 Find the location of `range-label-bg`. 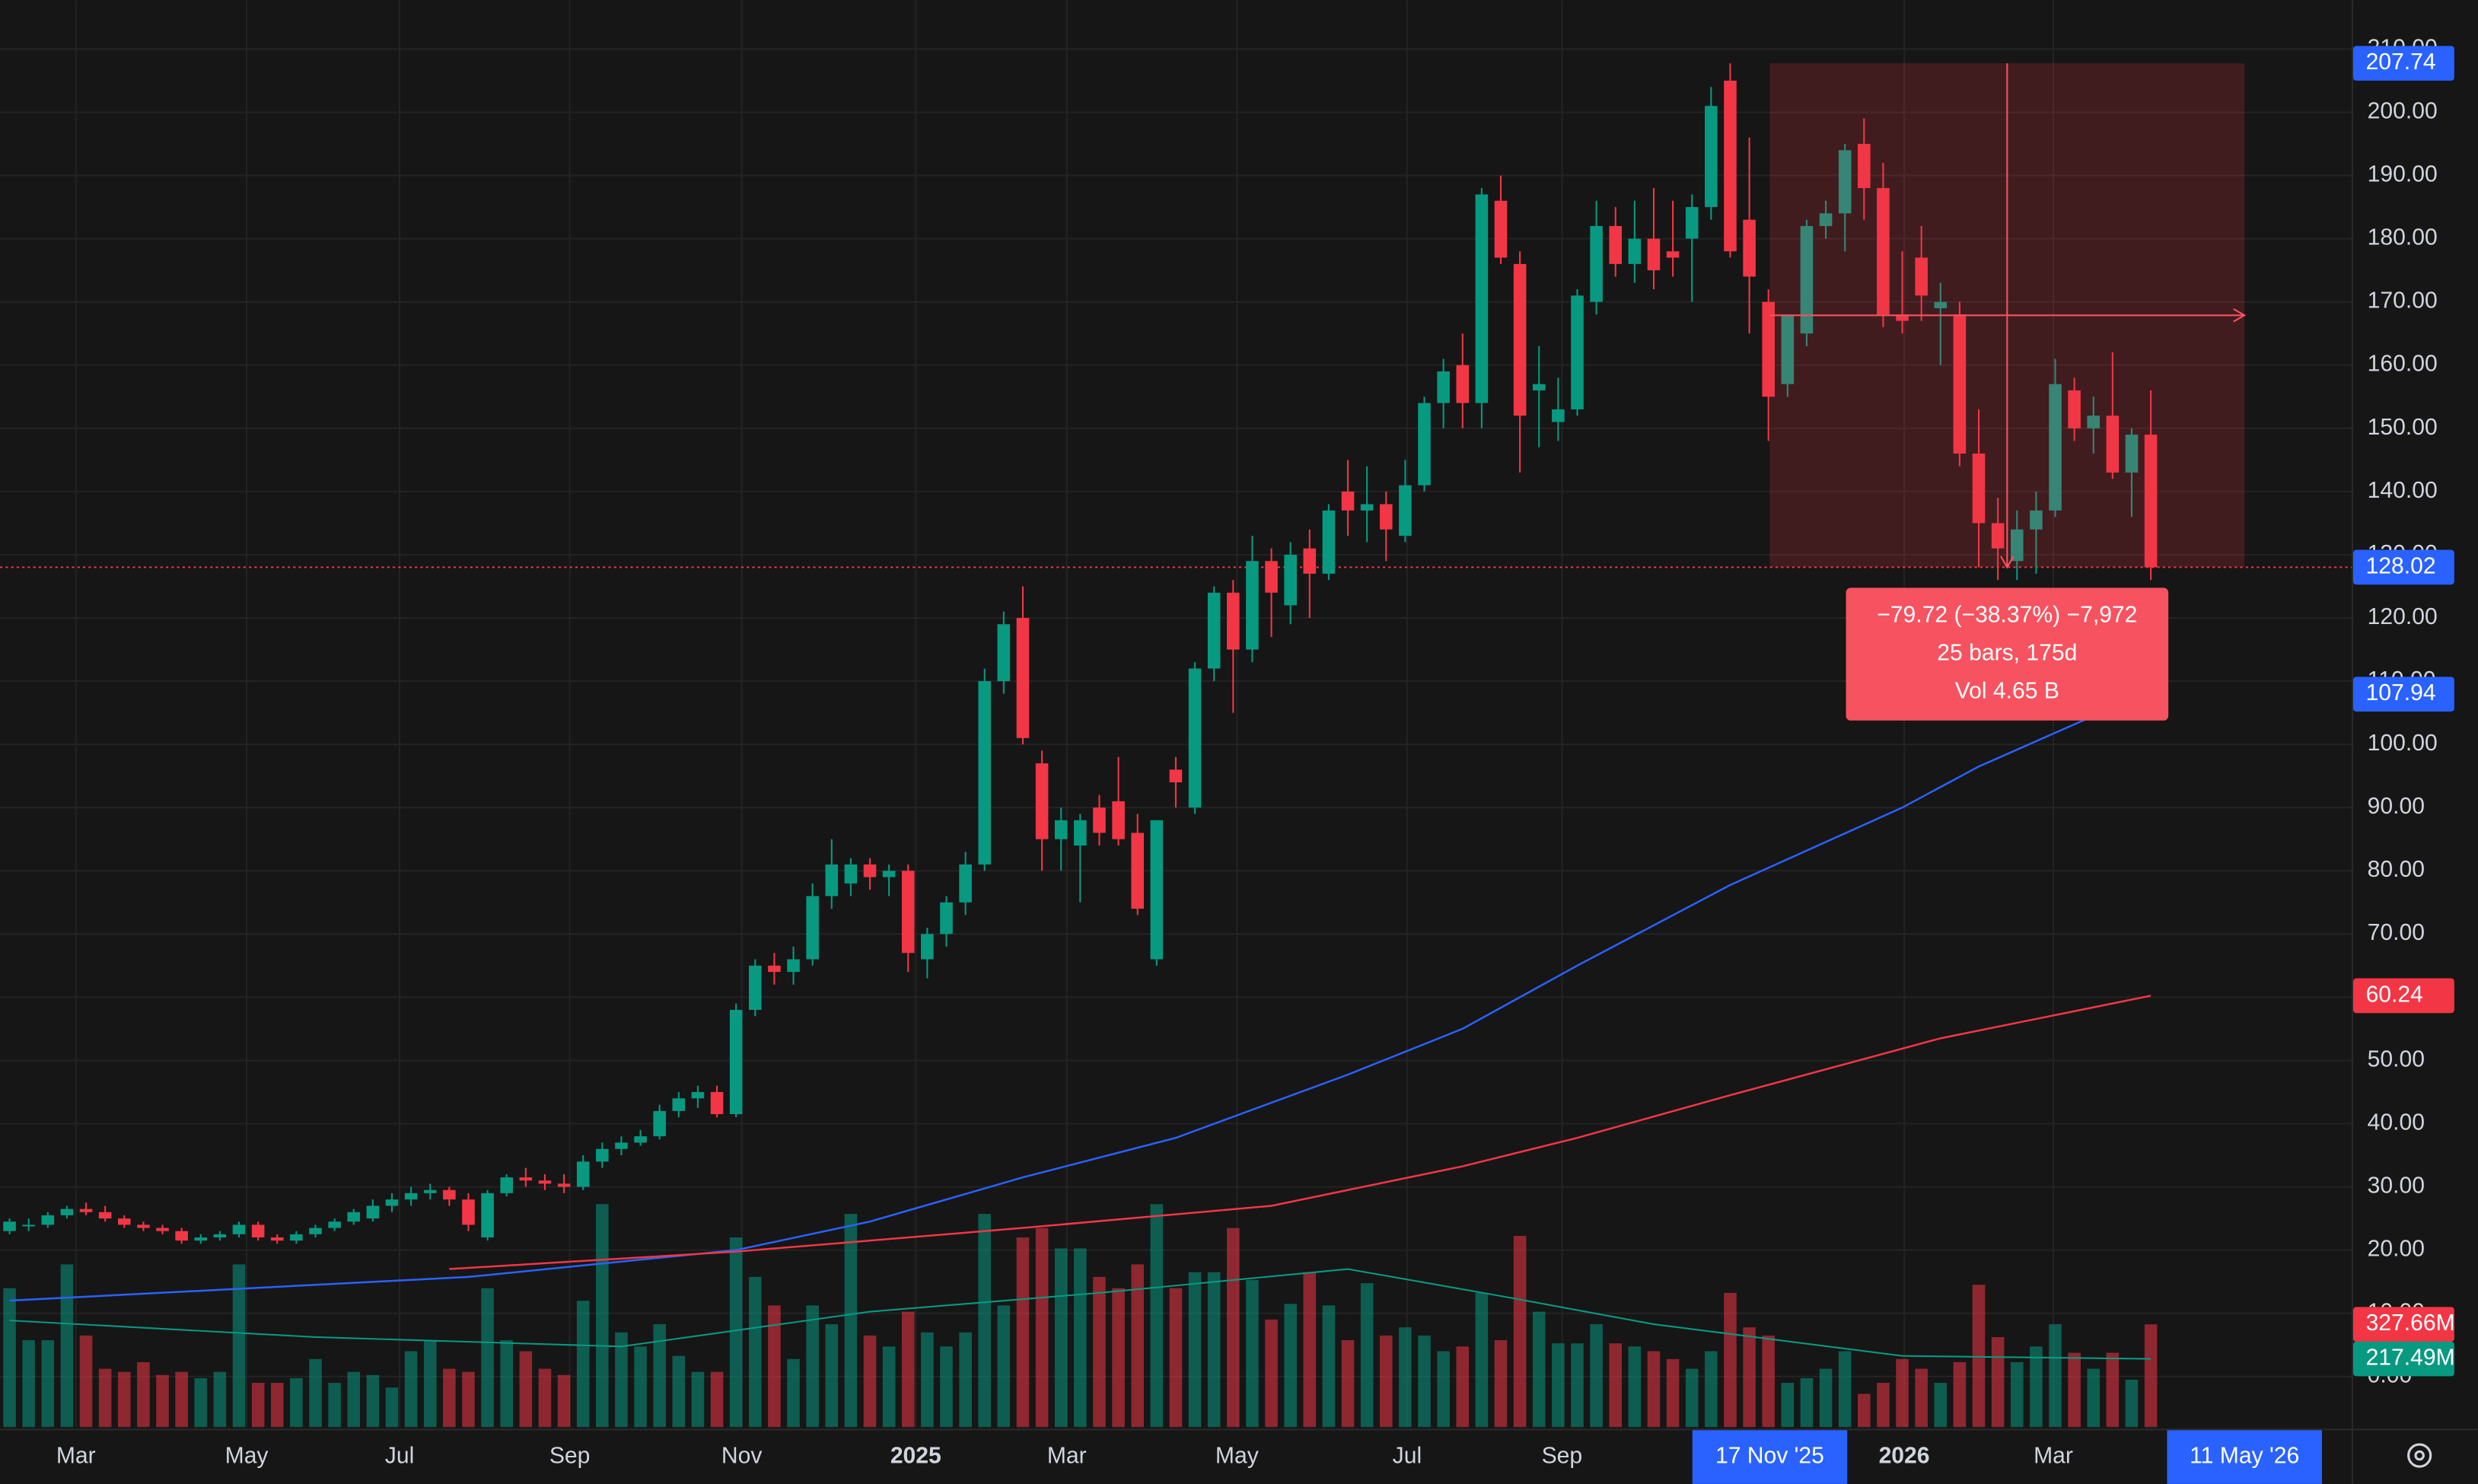

range-label-bg is located at coordinates (1770, 1457).